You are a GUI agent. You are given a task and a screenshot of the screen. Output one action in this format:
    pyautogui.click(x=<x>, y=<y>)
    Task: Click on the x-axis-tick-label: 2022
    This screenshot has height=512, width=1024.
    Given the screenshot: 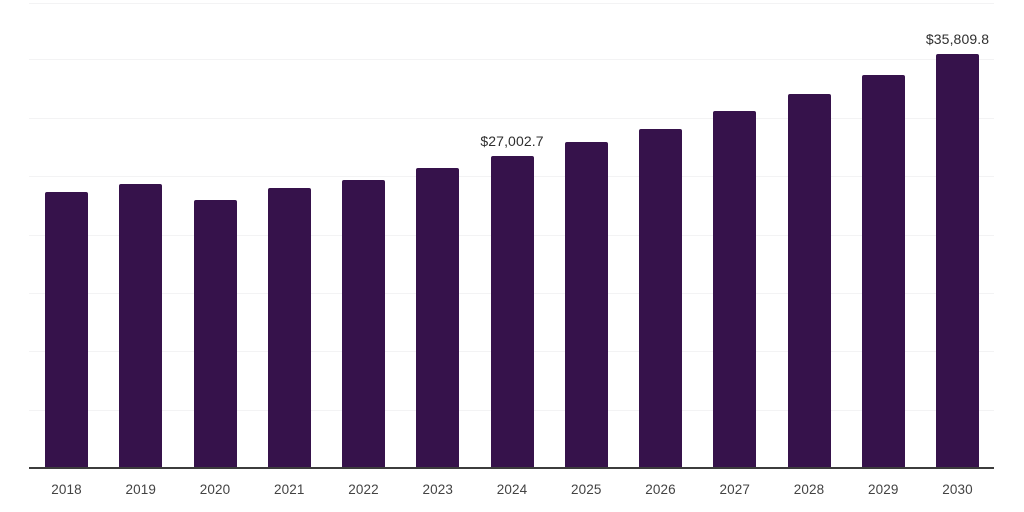 What is the action you would take?
    pyautogui.click(x=363, y=489)
    